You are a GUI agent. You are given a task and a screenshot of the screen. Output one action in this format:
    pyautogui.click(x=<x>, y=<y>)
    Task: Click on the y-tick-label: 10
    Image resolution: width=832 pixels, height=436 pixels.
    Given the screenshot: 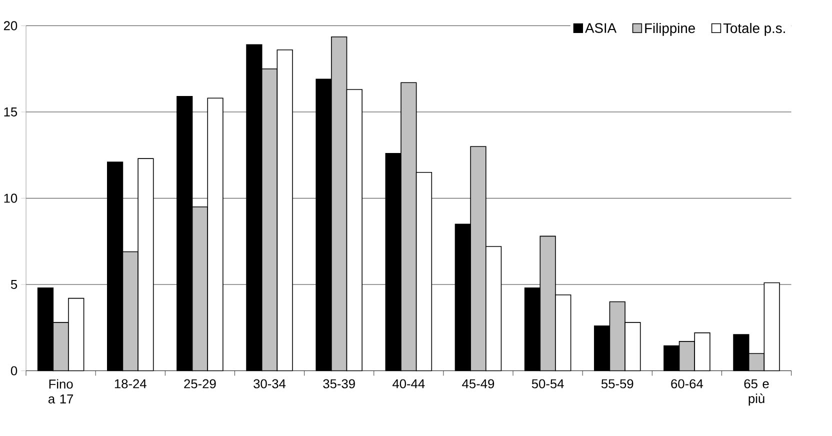 What is the action you would take?
    pyautogui.click(x=11, y=198)
    